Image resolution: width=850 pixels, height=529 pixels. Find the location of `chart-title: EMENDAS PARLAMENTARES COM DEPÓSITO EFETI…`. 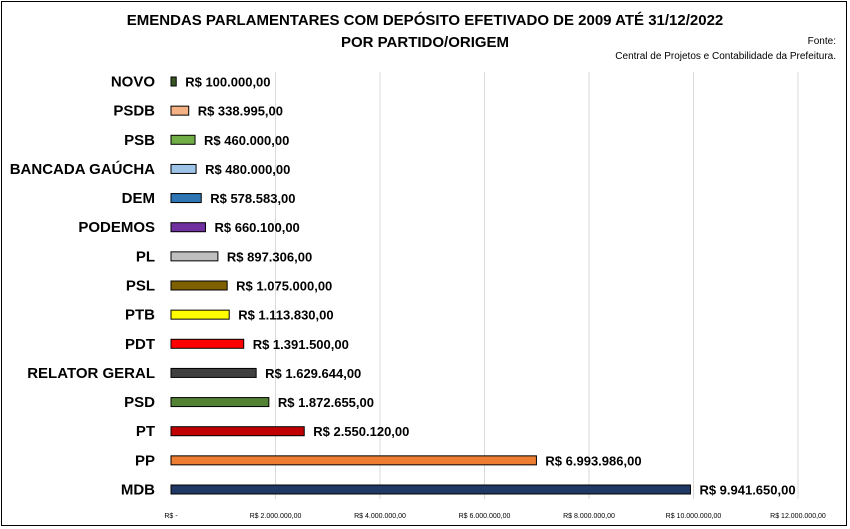

chart-title: EMENDAS PARLAMENTARES COM DEPÓSITO EFETI… is located at coordinates (425, 20).